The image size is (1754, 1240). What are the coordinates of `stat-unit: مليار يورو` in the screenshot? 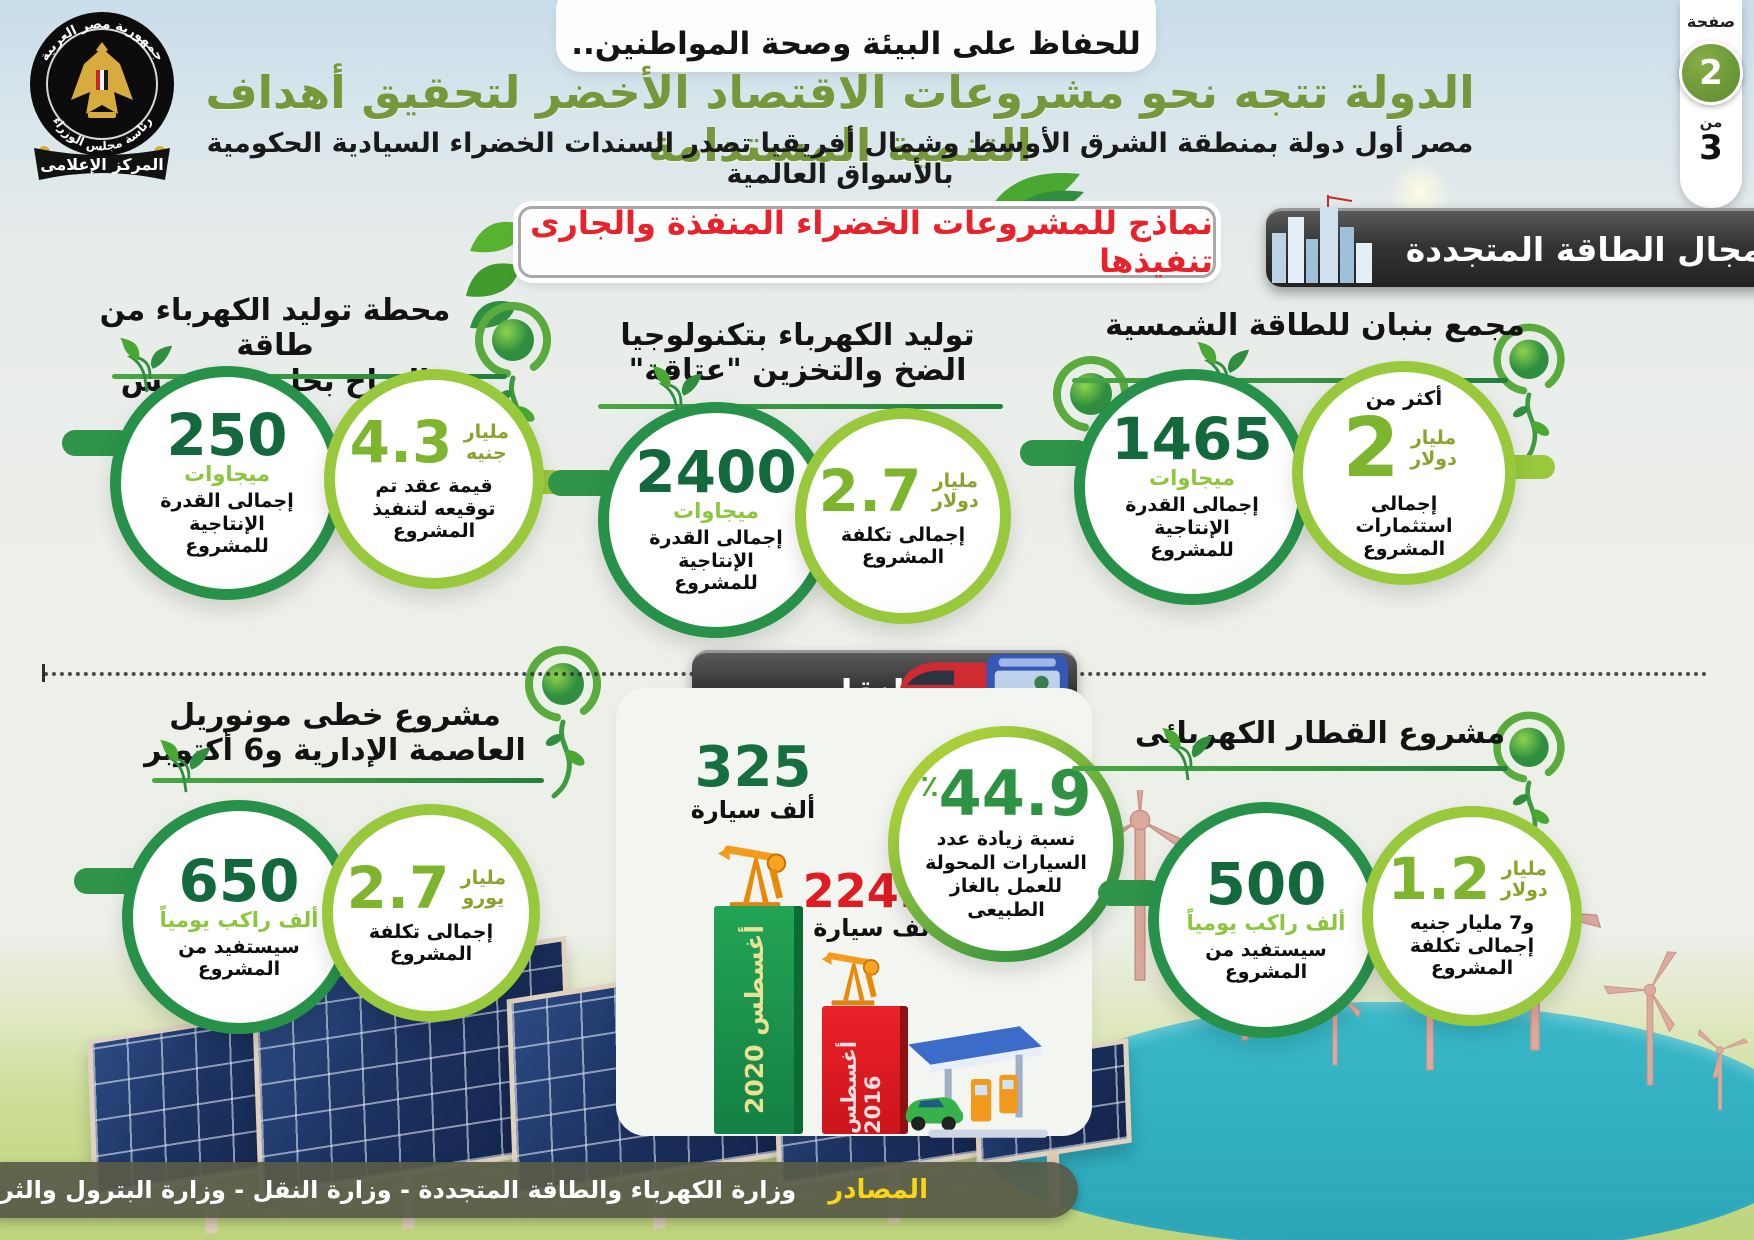 It's located at (483, 888).